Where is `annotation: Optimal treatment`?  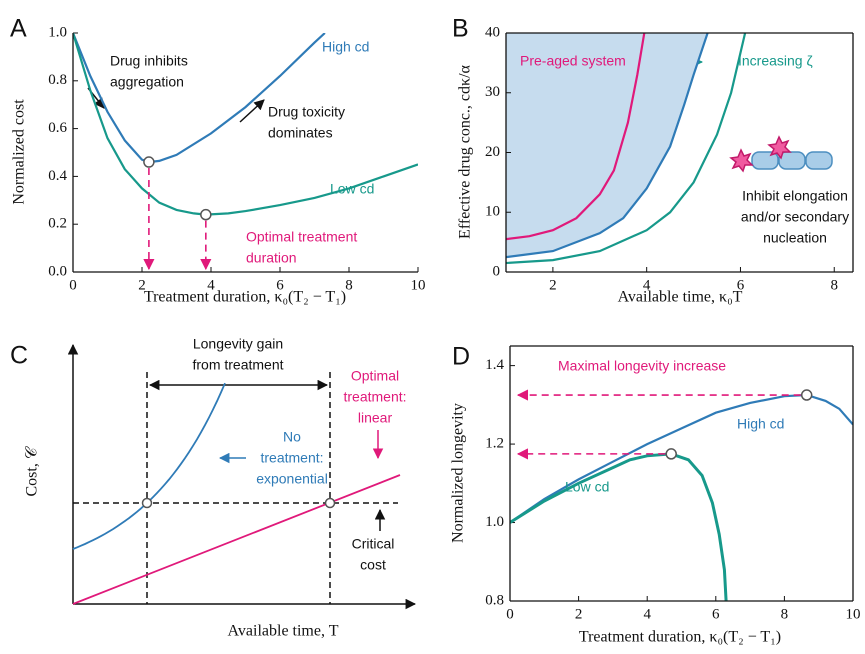
annotation: Optimal treatment is located at coordinates (301, 237).